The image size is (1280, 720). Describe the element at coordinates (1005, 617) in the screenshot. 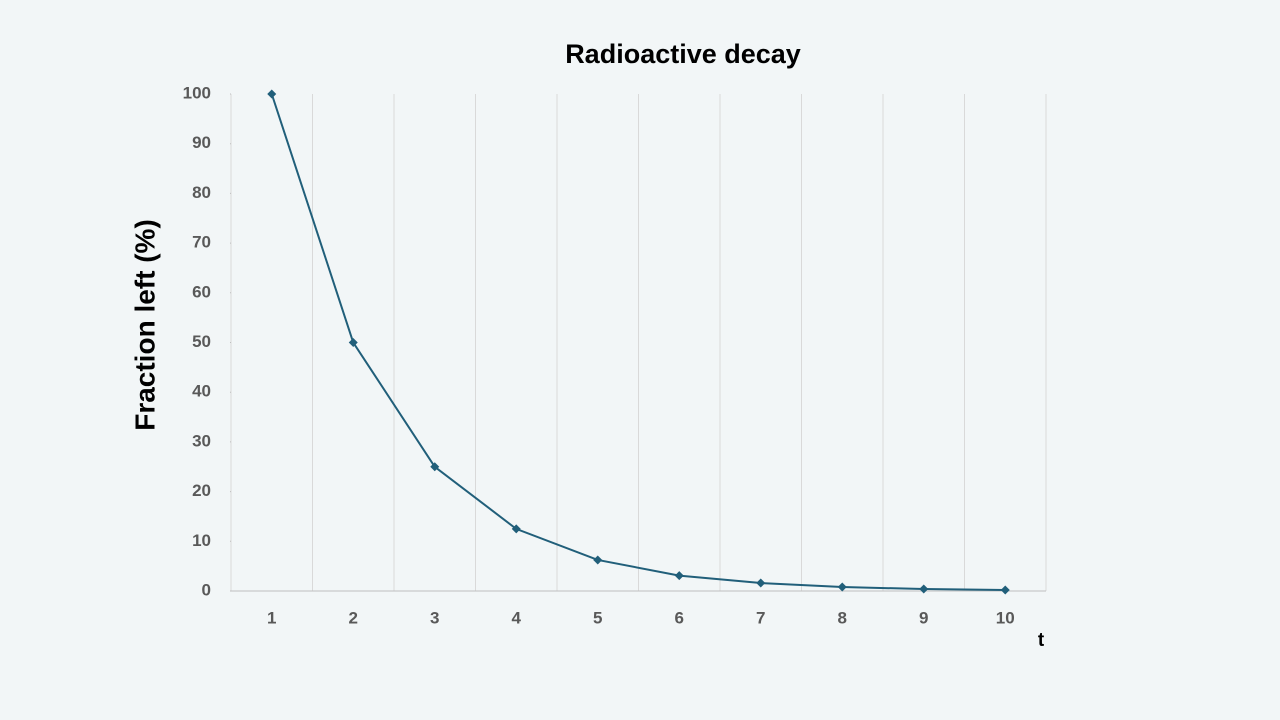

I see `x-tick-label: 10` at that location.